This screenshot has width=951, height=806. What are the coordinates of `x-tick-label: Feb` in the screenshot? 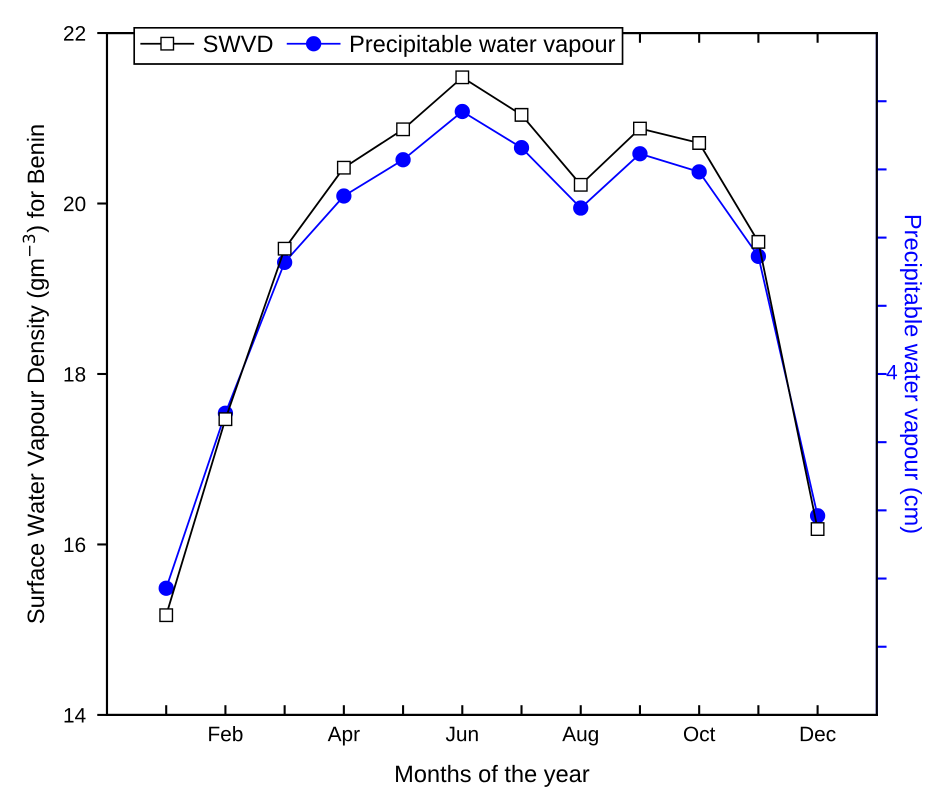 It's located at (225, 734).